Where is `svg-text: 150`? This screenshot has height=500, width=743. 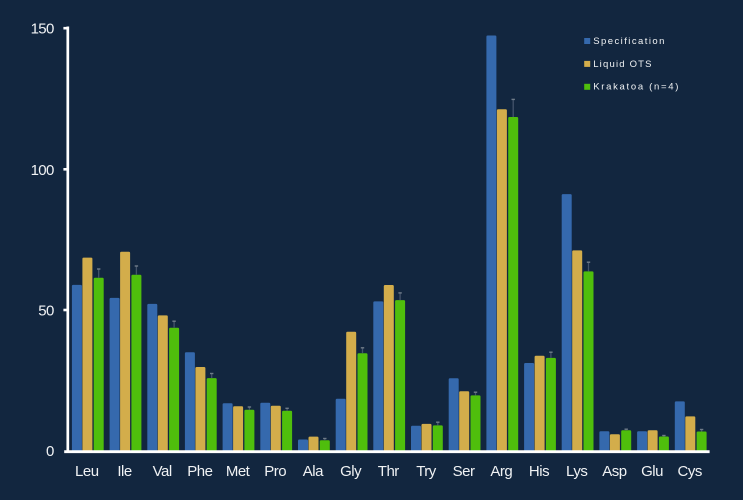 svg-text: 150 is located at coordinates (42, 29).